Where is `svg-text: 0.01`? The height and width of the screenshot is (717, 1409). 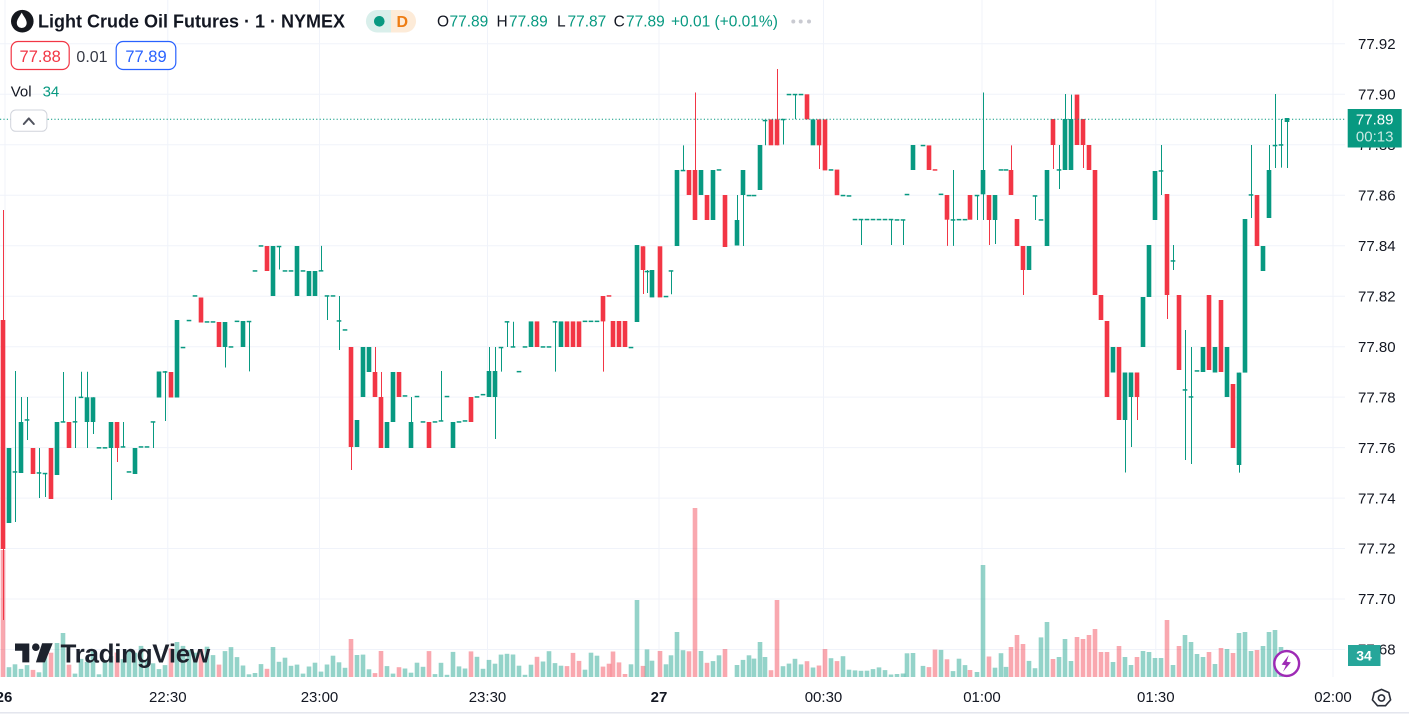
svg-text: 0.01 is located at coordinates (91, 57).